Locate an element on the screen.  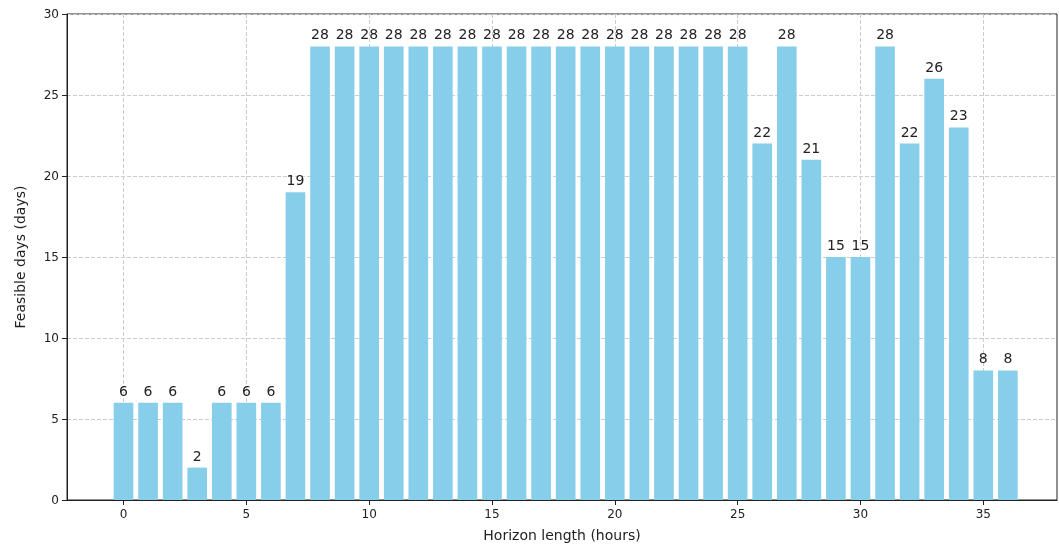
x-tick-label: 15 is located at coordinates (492, 514).